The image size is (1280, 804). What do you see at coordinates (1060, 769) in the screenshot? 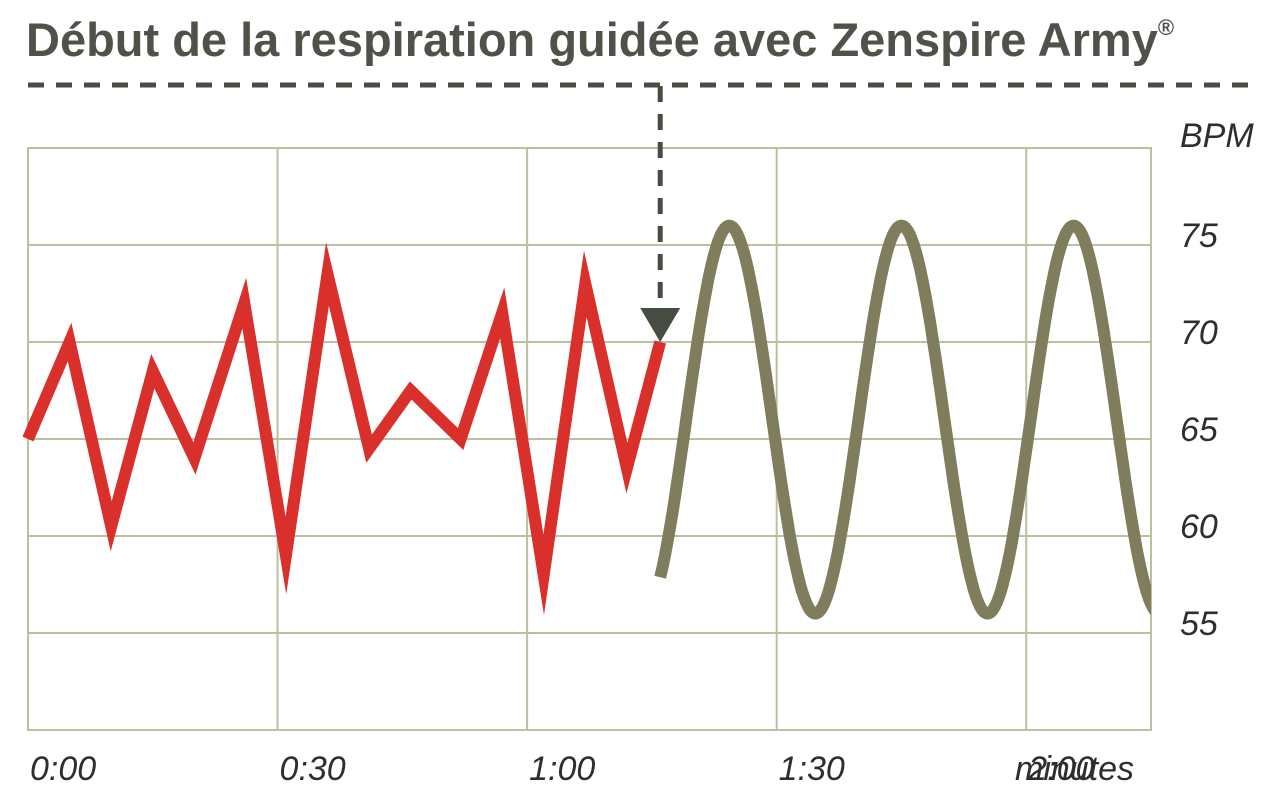
I see `x-tick-label: 2:00` at bounding box center [1060, 769].